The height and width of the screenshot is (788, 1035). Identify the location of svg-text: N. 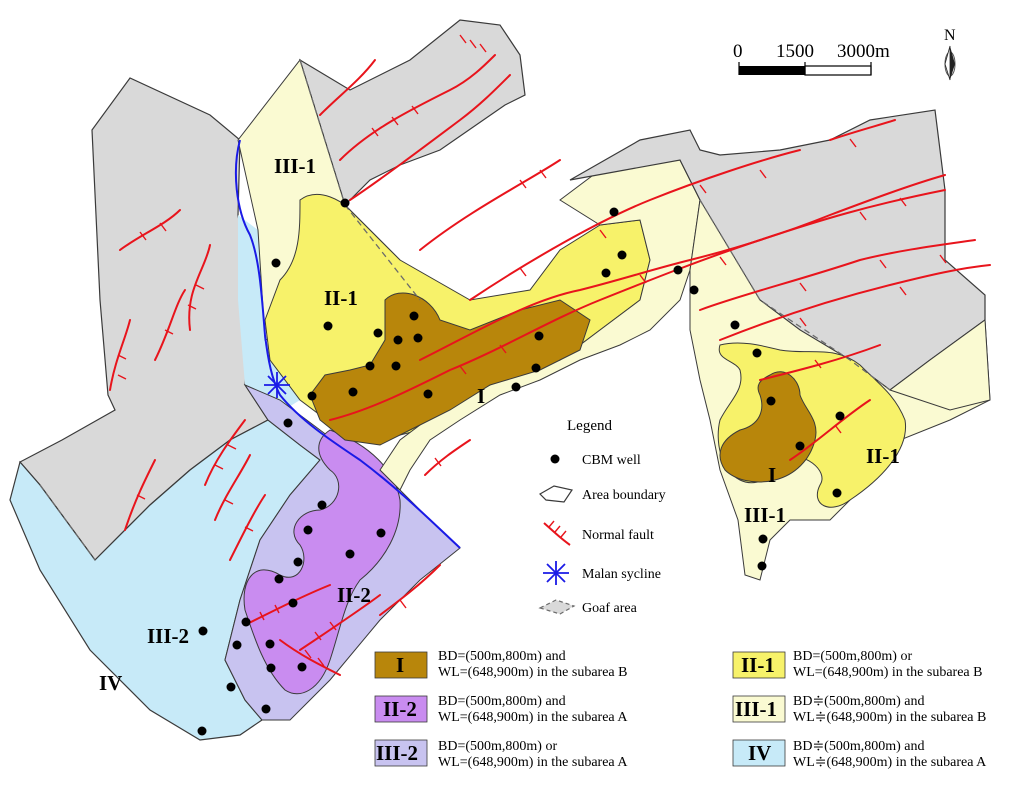
(950, 35).